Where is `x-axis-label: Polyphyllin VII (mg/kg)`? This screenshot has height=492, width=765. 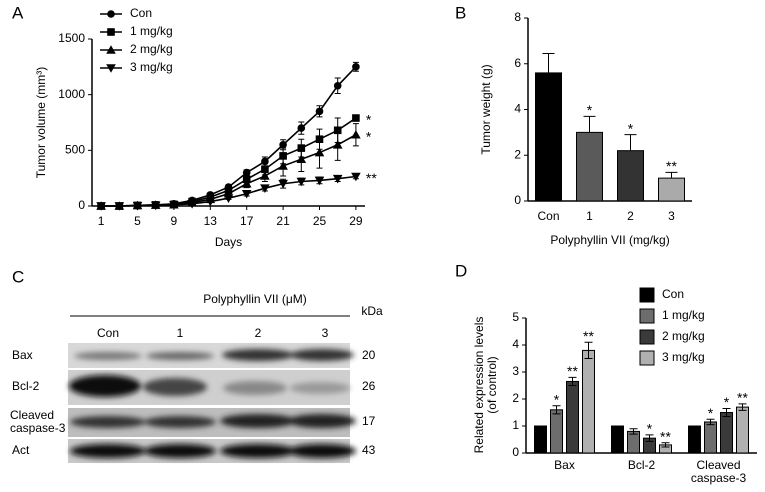
x-axis-label: Polyphyllin VII (mg/kg) is located at coordinates (609, 240).